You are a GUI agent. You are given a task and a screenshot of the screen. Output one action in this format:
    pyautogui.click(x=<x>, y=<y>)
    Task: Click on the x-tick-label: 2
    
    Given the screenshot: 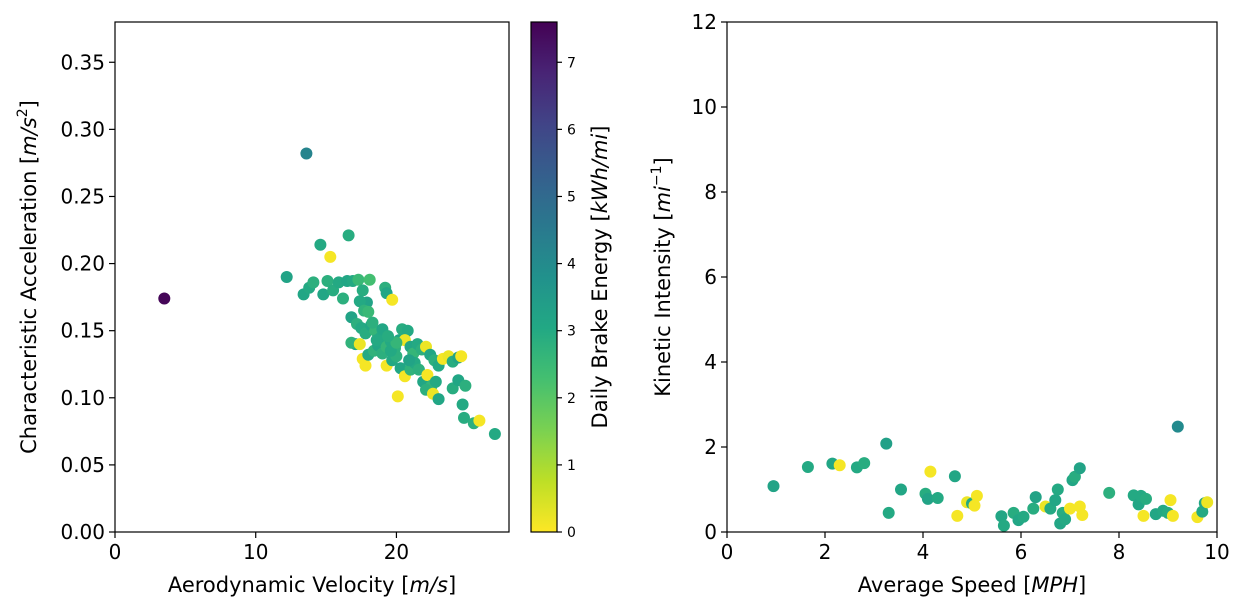 What is the action you would take?
    pyautogui.click(x=825, y=552)
    